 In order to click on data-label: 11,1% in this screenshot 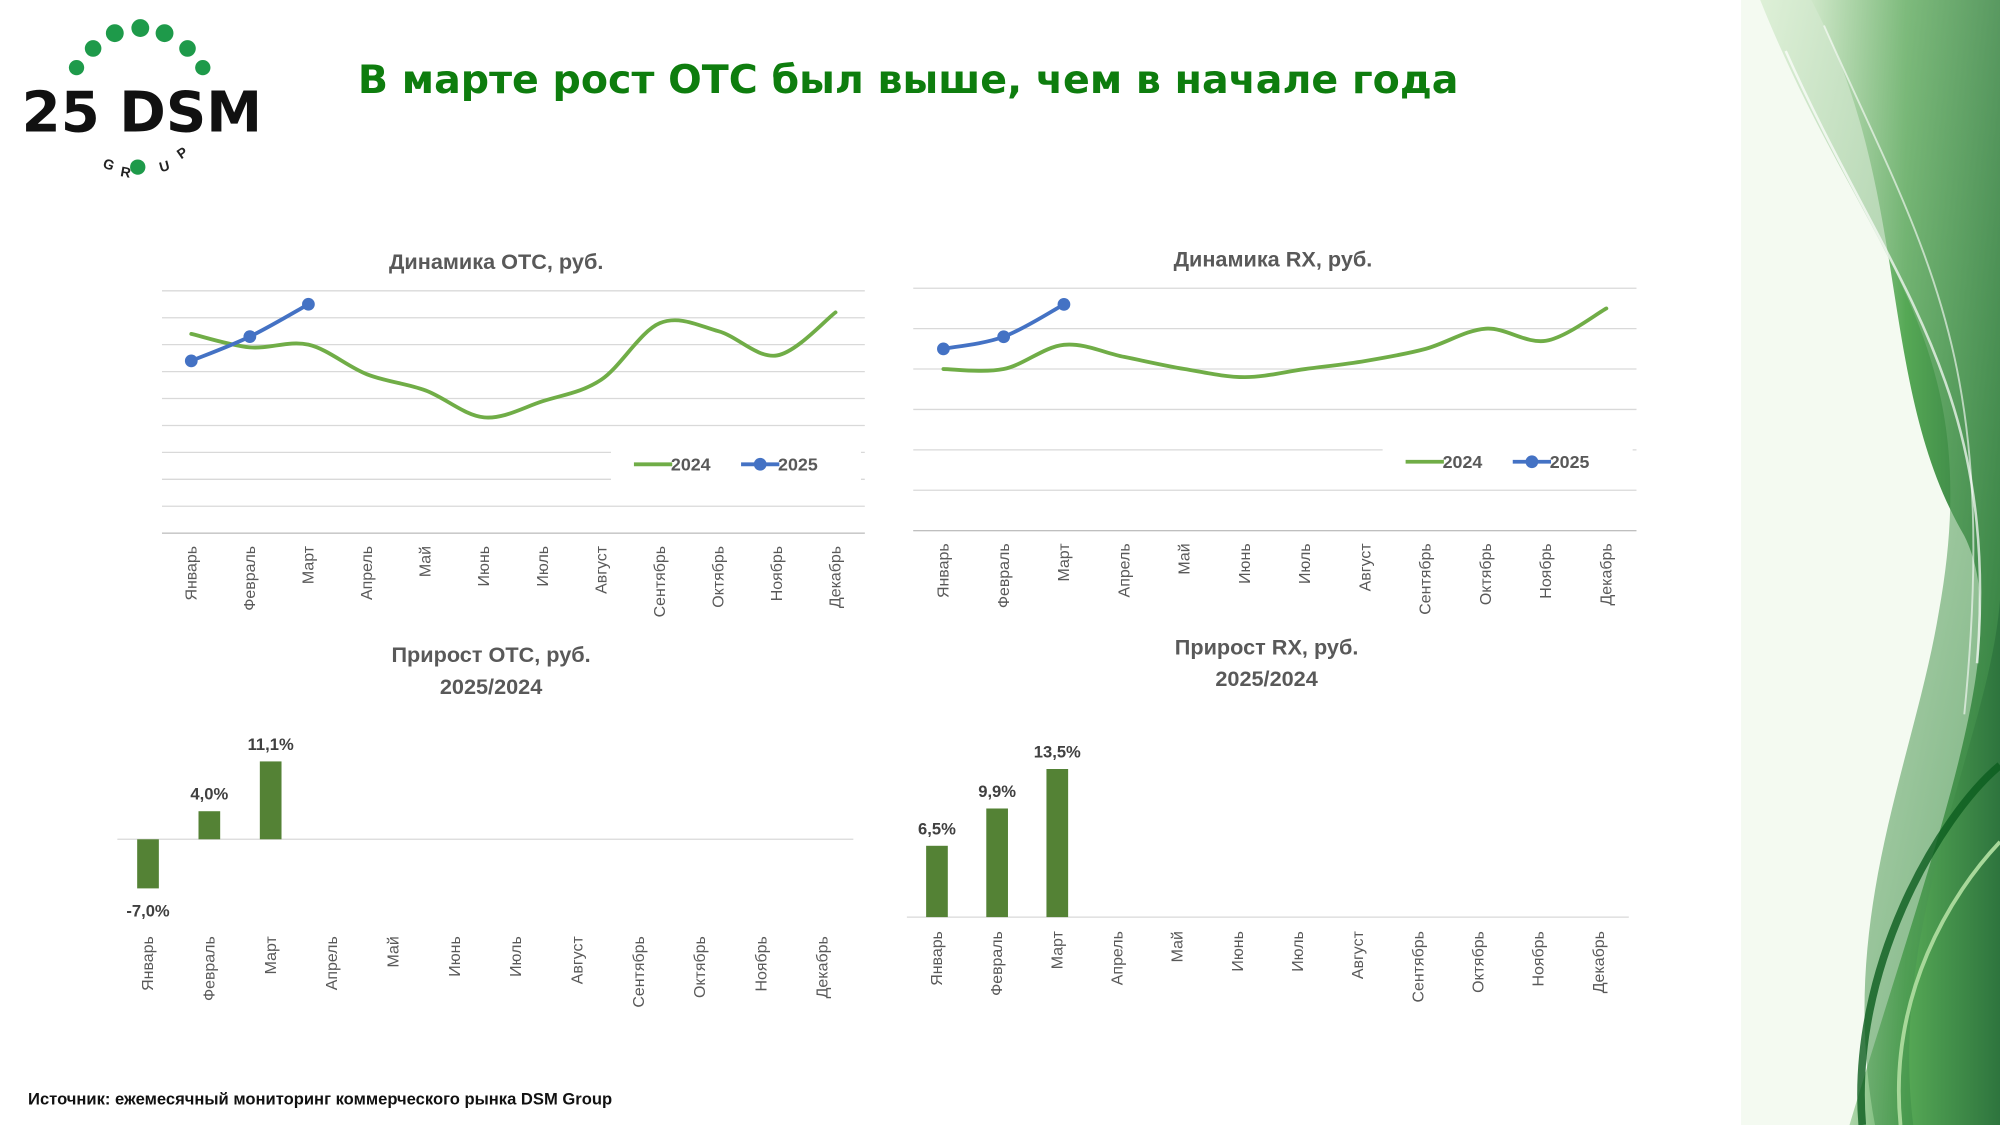, I will do `click(271, 744)`.